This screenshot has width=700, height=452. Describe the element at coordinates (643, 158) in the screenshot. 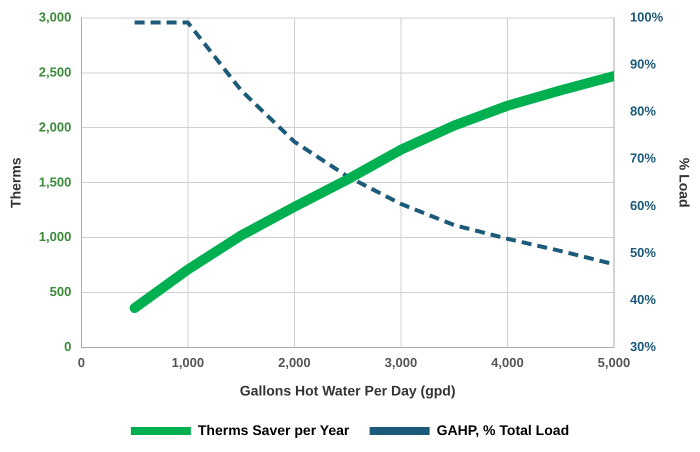

I see `y2-tick-label: 70%` at that location.